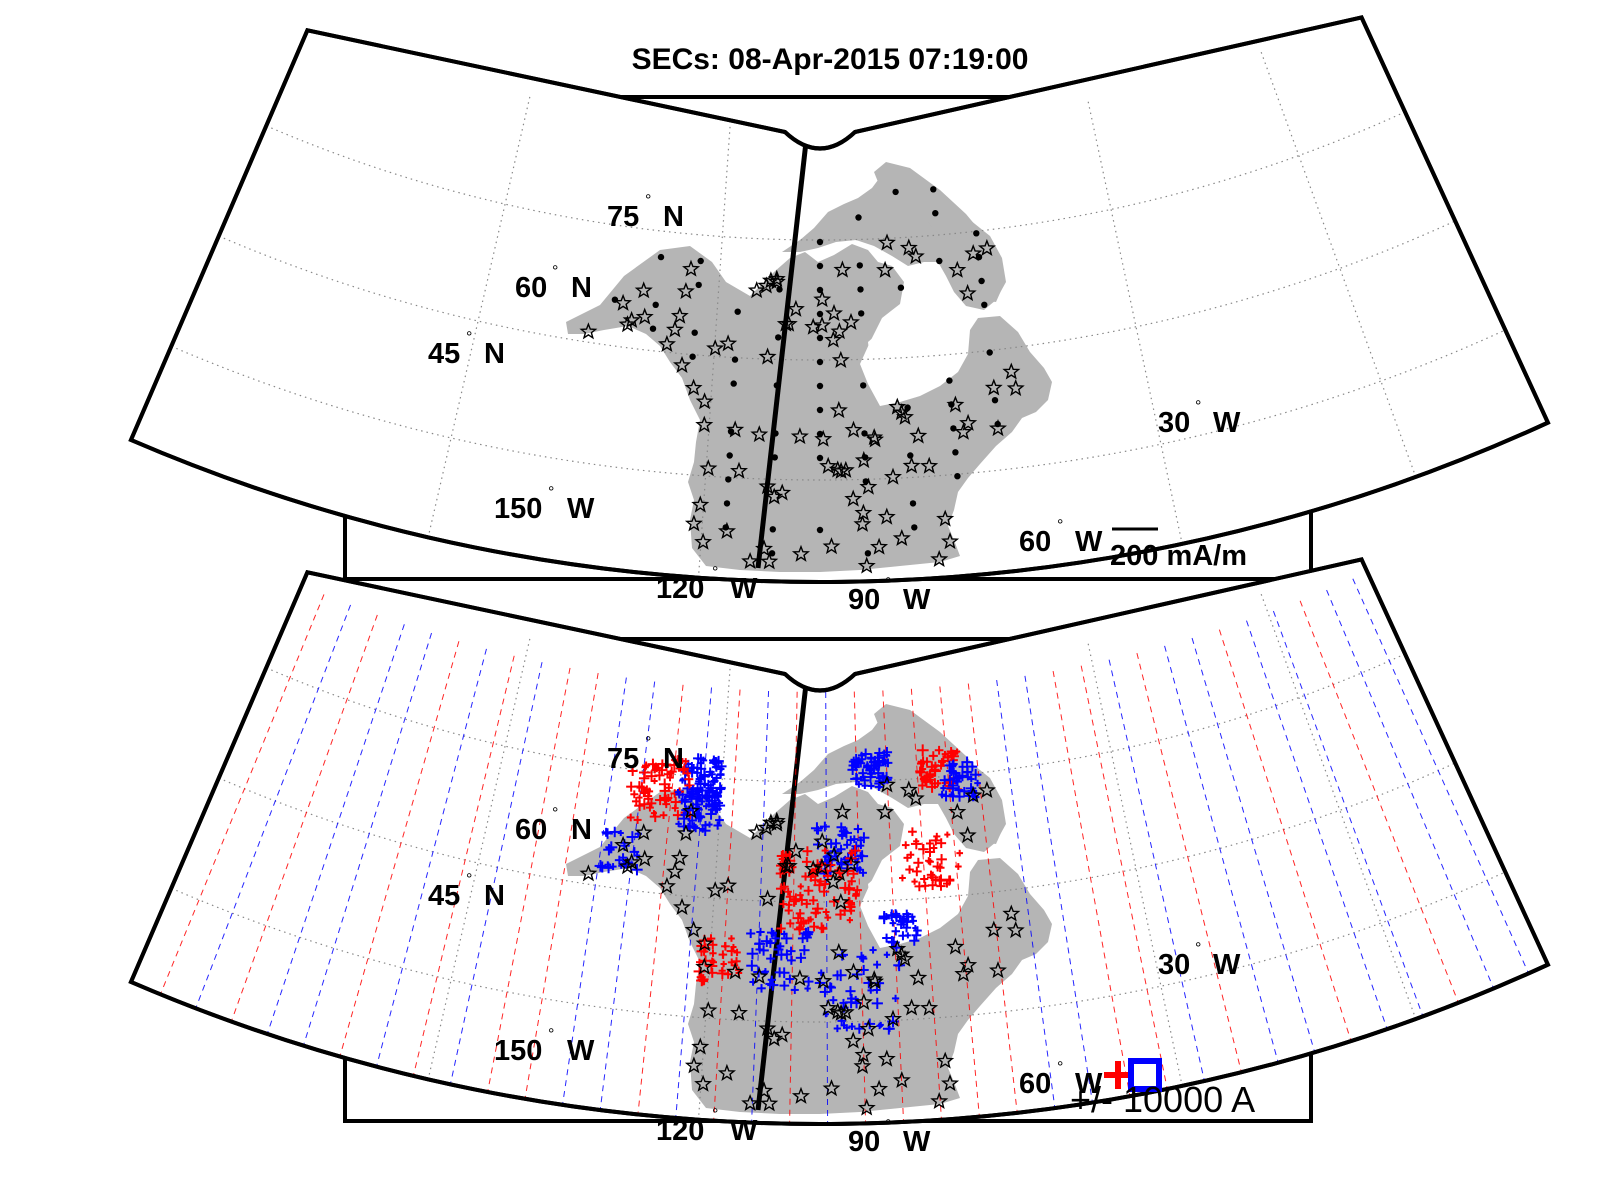 The width and height of the screenshot is (1600, 1200). I want to click on longitude-gridline, so click(1338, 806).